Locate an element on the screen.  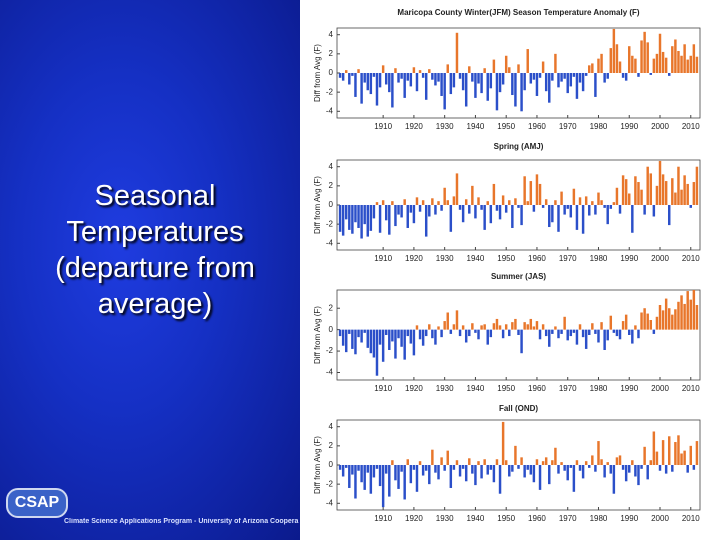
y-tick-label: 4 is located at coordinates (331, 166).